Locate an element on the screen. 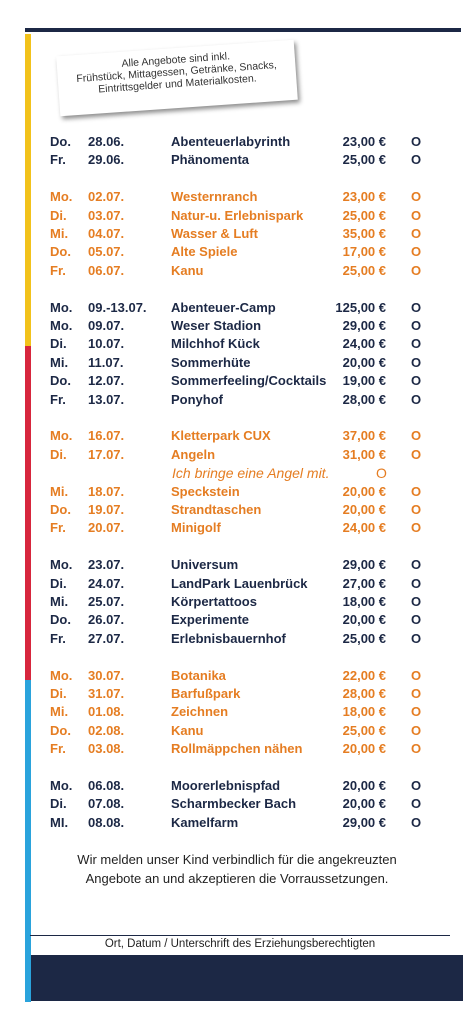 This screenshot has height=1015, width=474. row-activity: Ponyhof is located at coordinates (197, 399).